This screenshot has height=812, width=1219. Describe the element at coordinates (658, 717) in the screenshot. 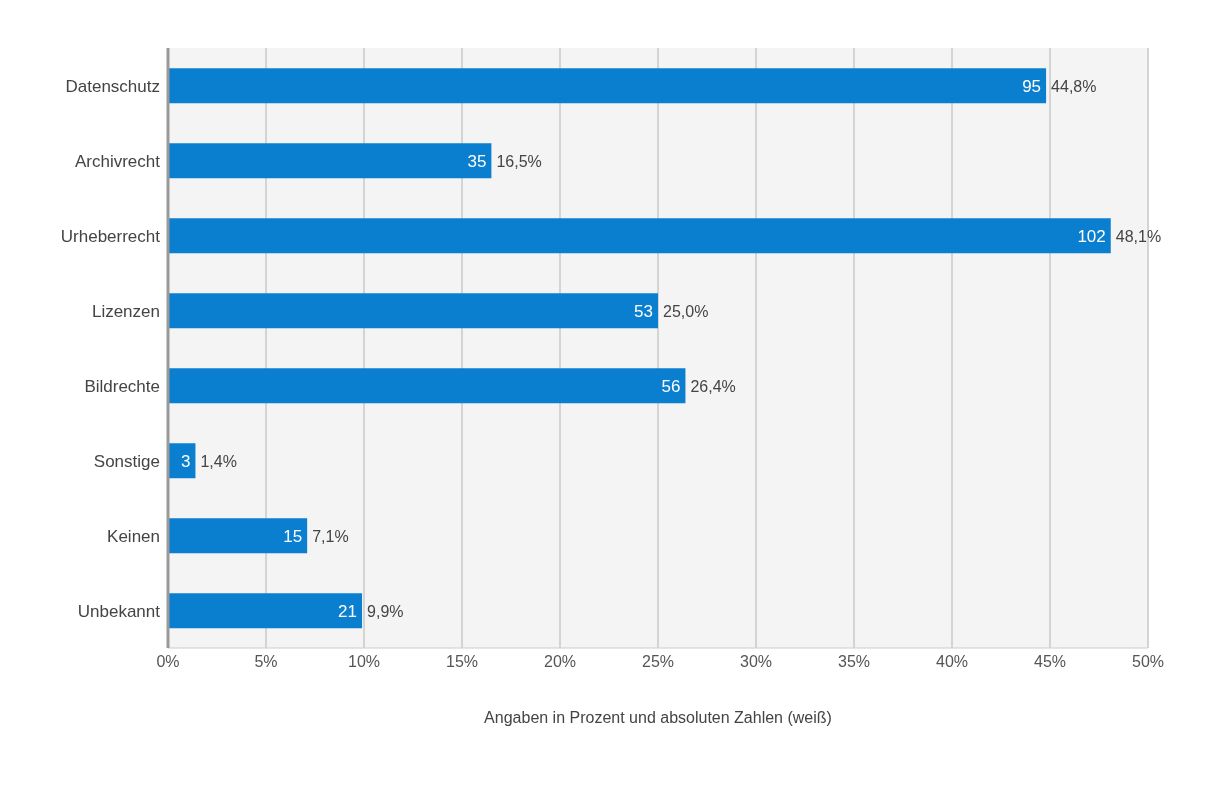

I see `x-axis-title: Angaben in Prozent und absoluten Zahlen (weiß)` at that location.